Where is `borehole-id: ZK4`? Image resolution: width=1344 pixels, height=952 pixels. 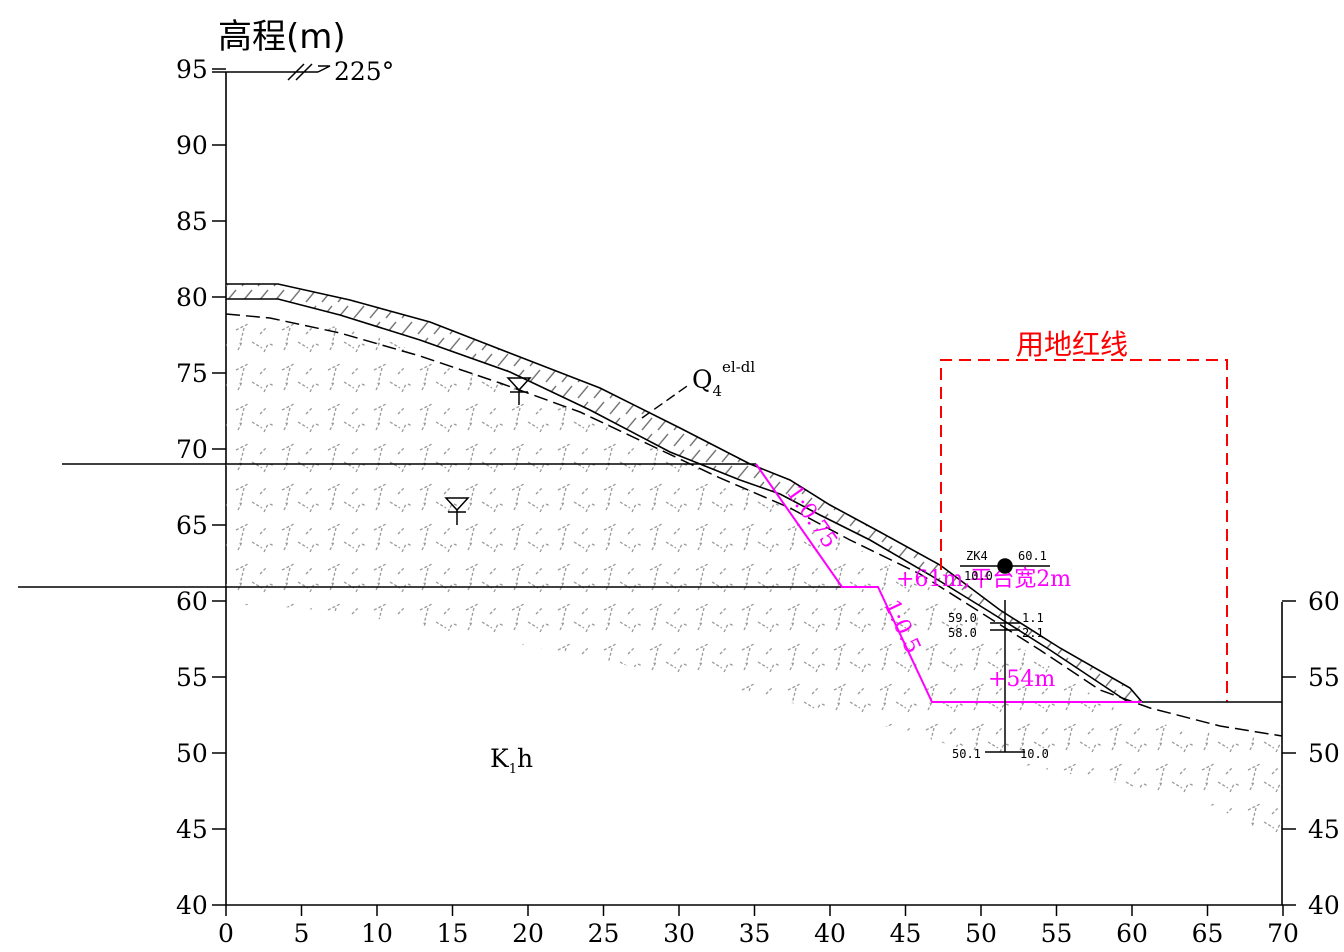
borehole-id: ZK4 is located at coordinates (977, 556).